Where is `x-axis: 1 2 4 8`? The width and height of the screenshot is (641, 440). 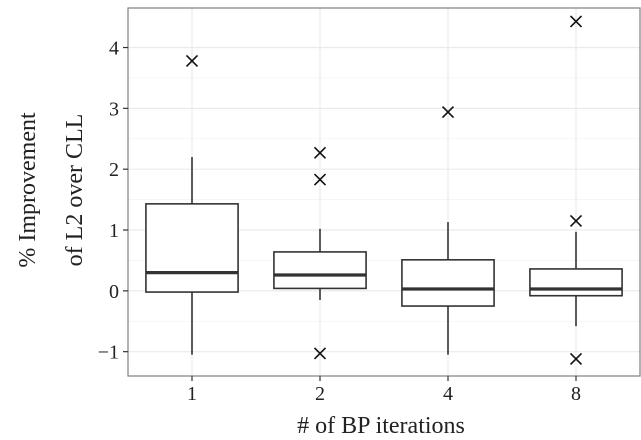 x-axis: 1 2 4 8 is located at coordinates (384, 390).